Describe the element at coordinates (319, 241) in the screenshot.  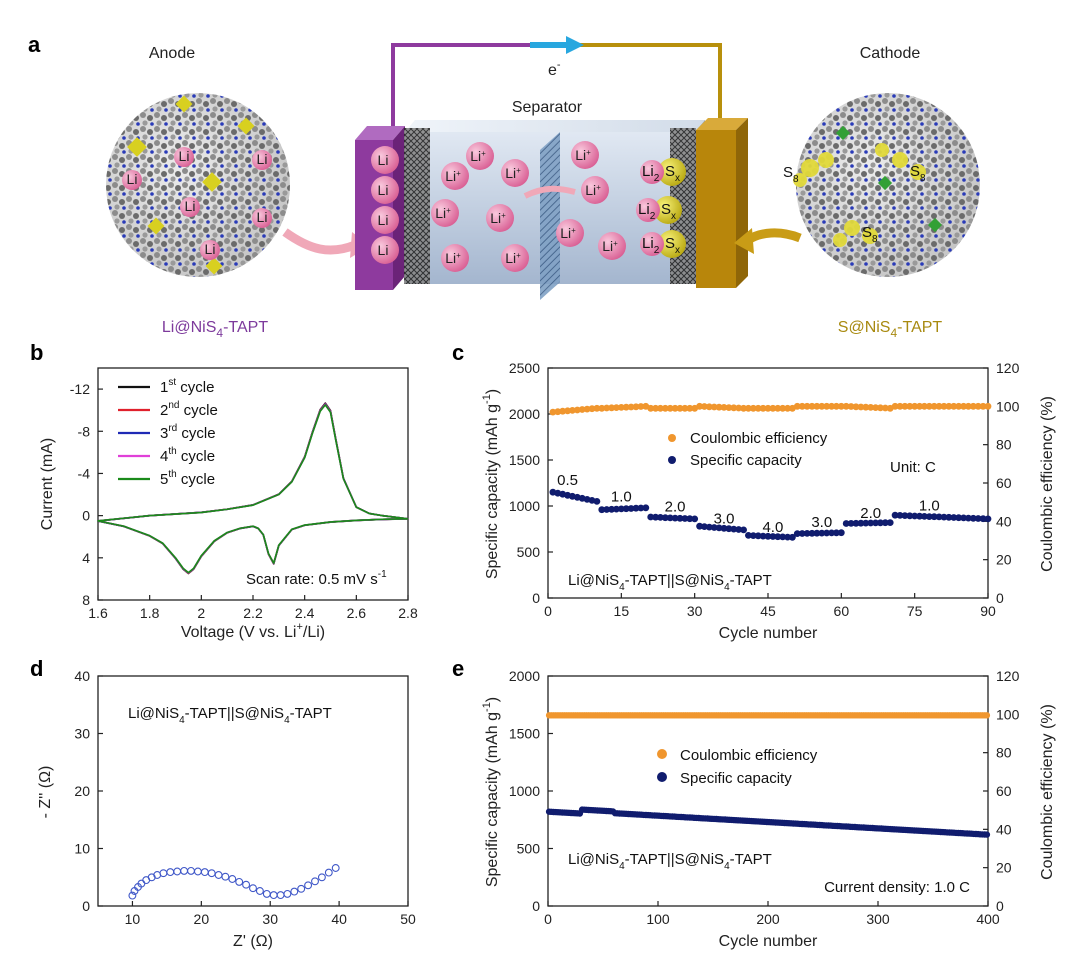
I see `anode-arrow` at that location.